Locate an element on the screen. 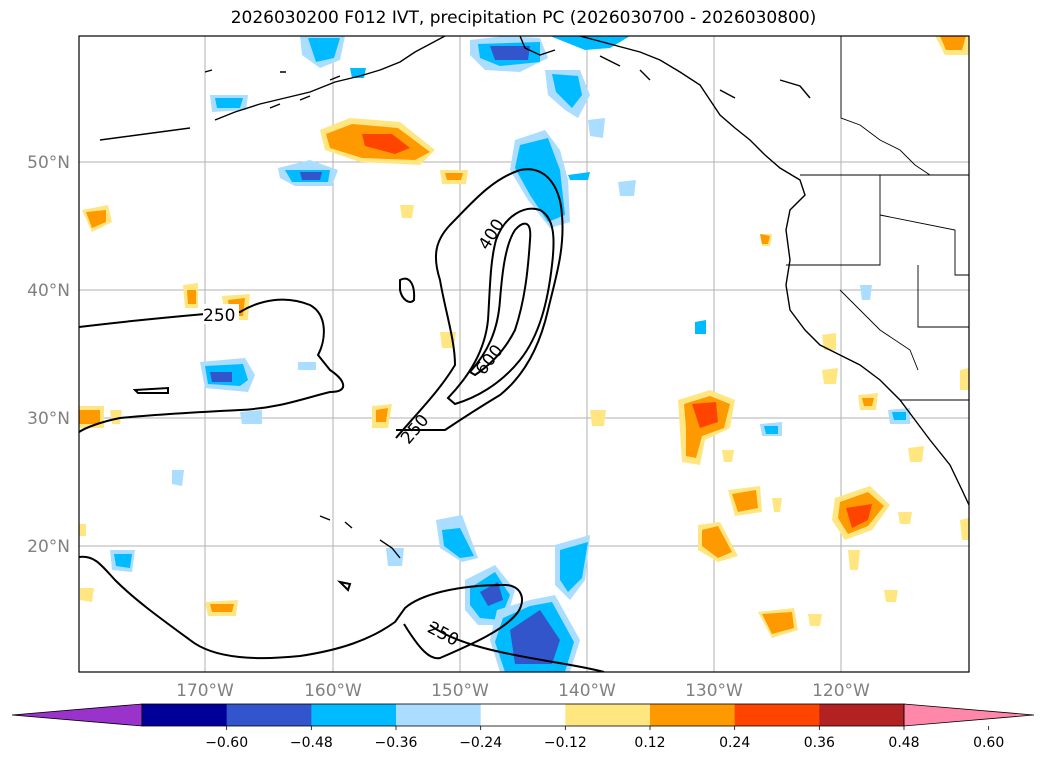  borders is located at coordinates (877, 218).